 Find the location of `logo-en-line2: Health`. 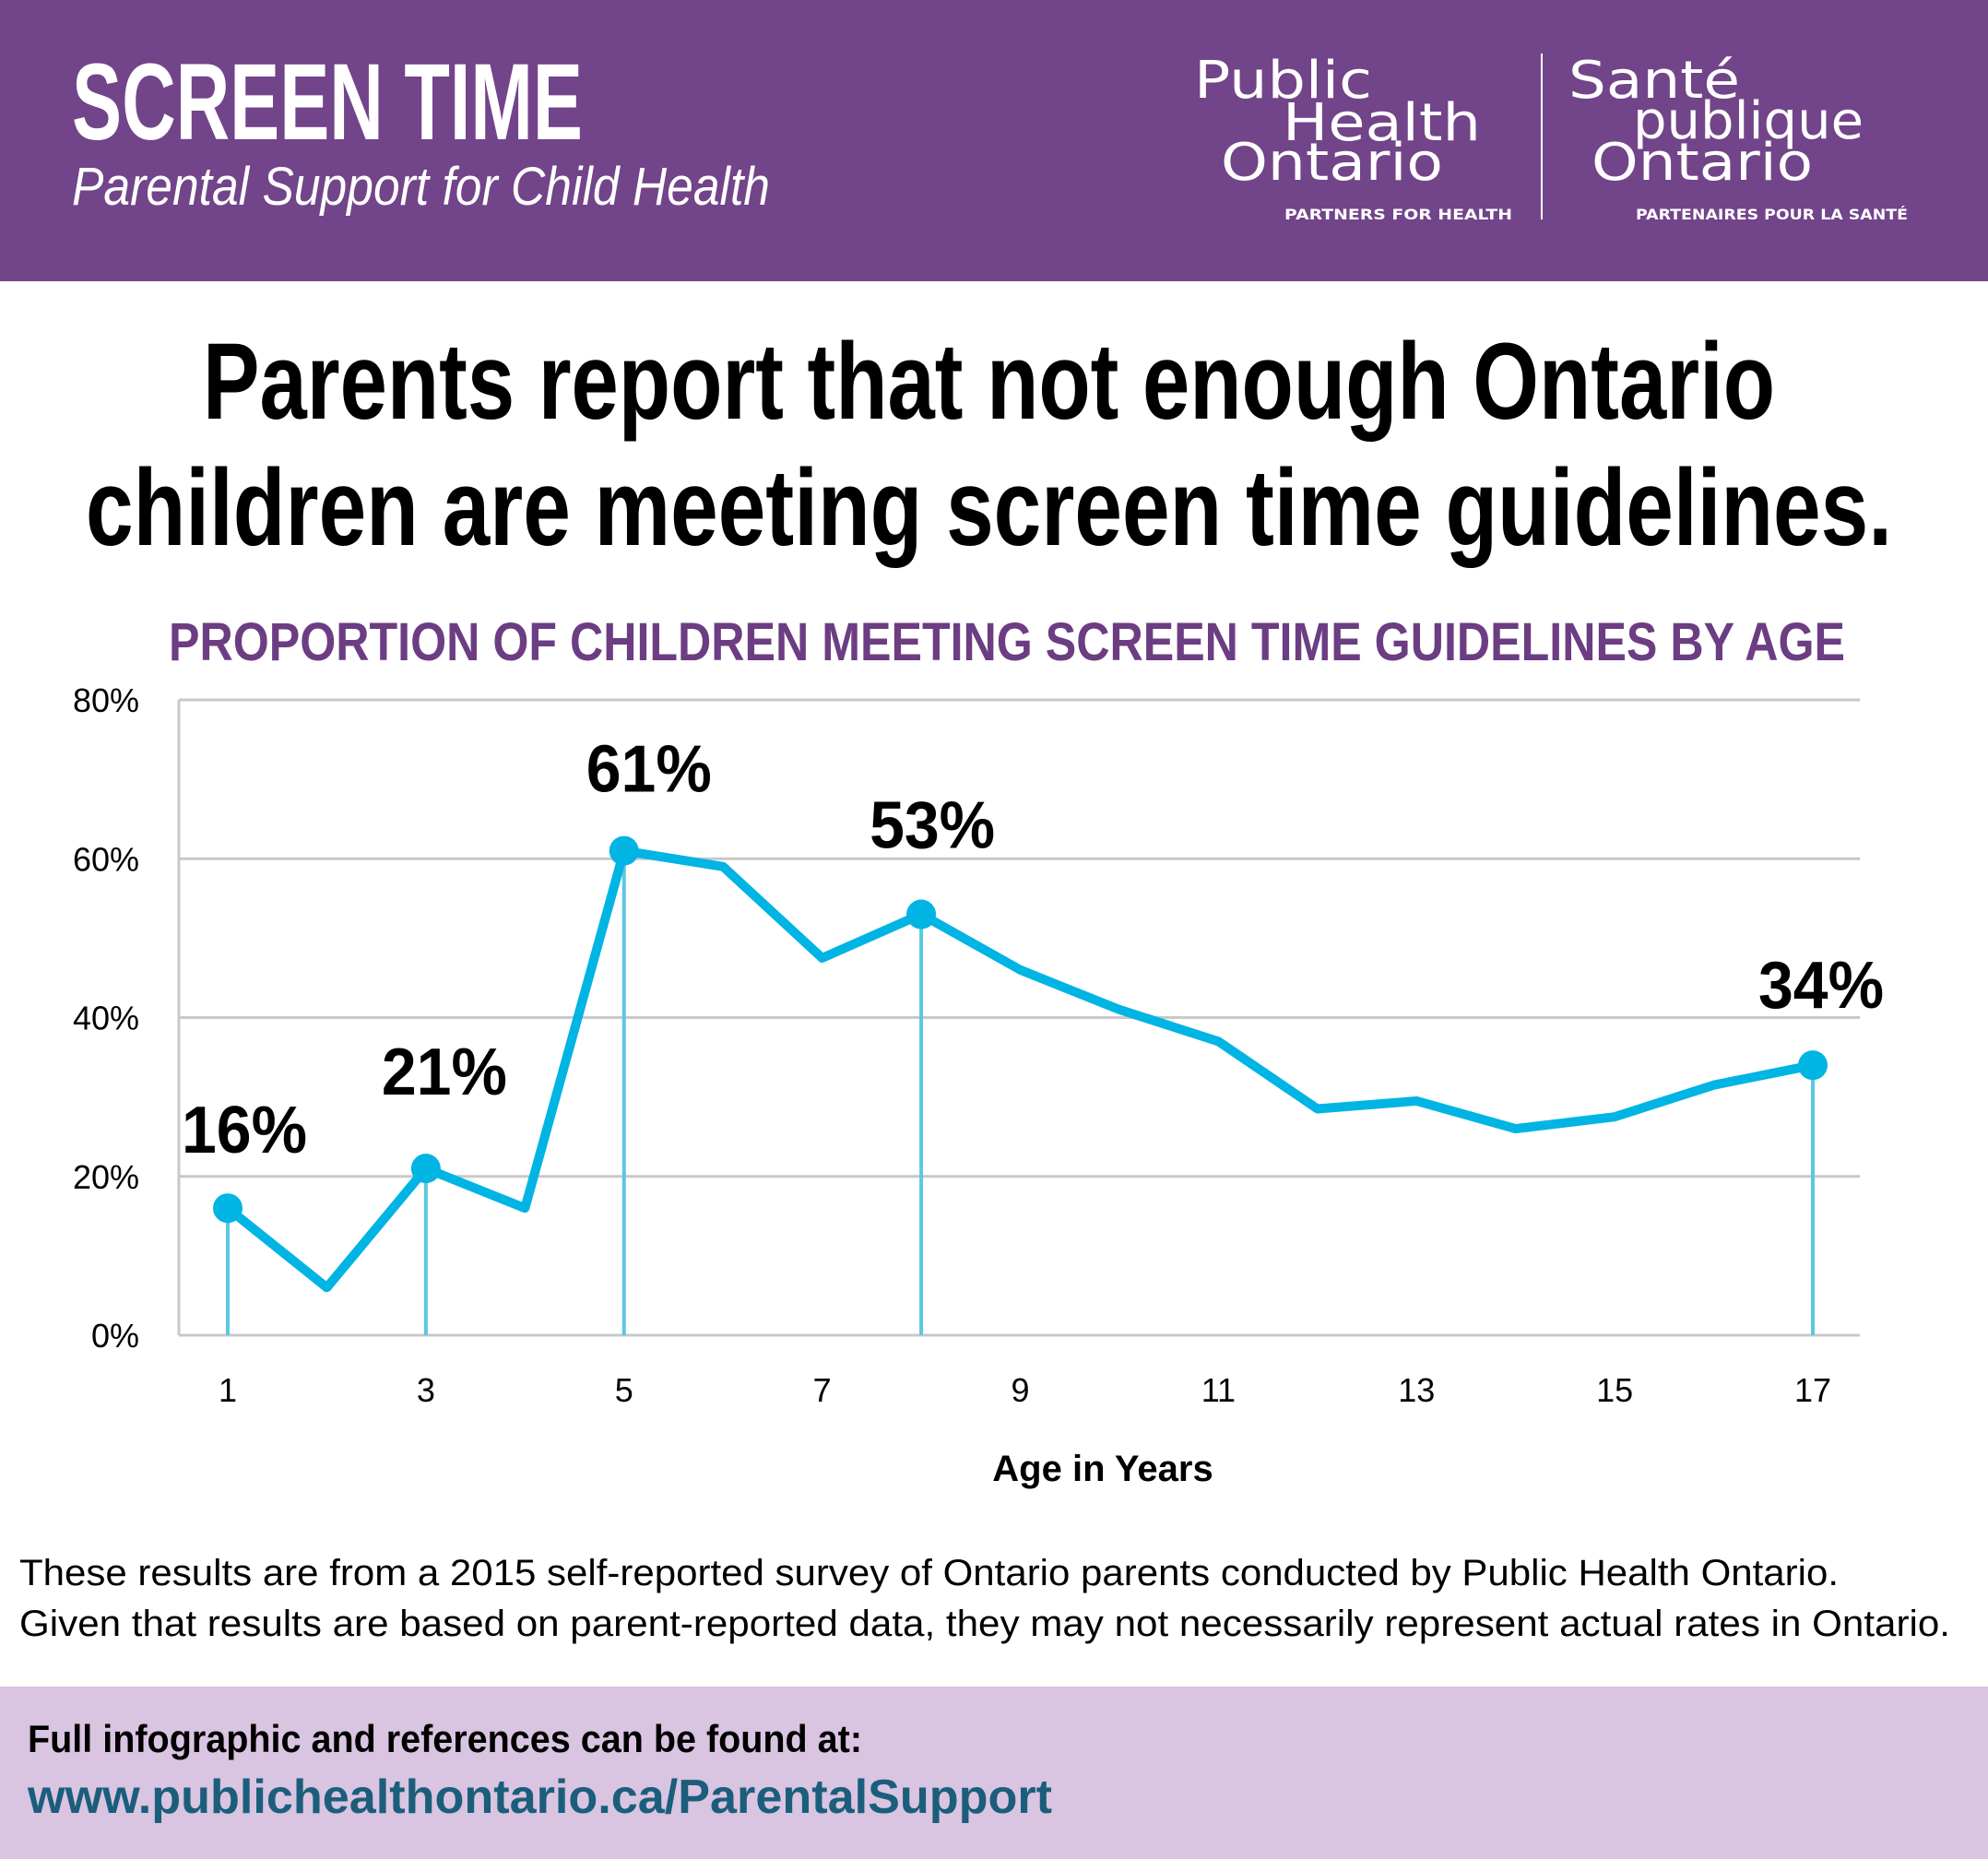

logo-en-line2: Health is located at coordinates (1382, 123).